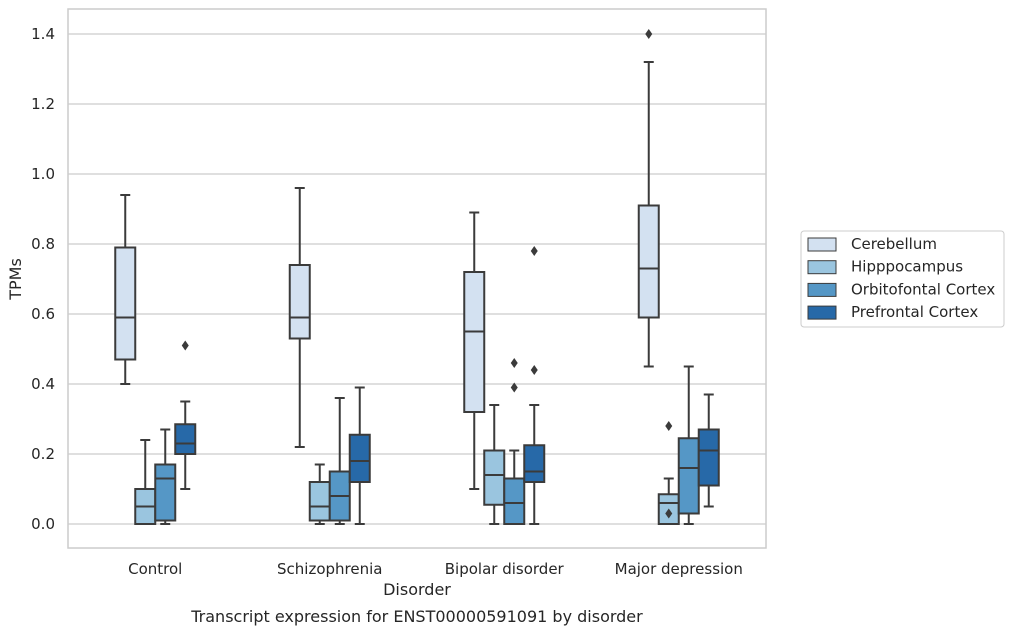  What do you see at coordinates (43, 454) in the screenshot?
I see `y-tick-label: 0.2` at bounding box center [43, 454].